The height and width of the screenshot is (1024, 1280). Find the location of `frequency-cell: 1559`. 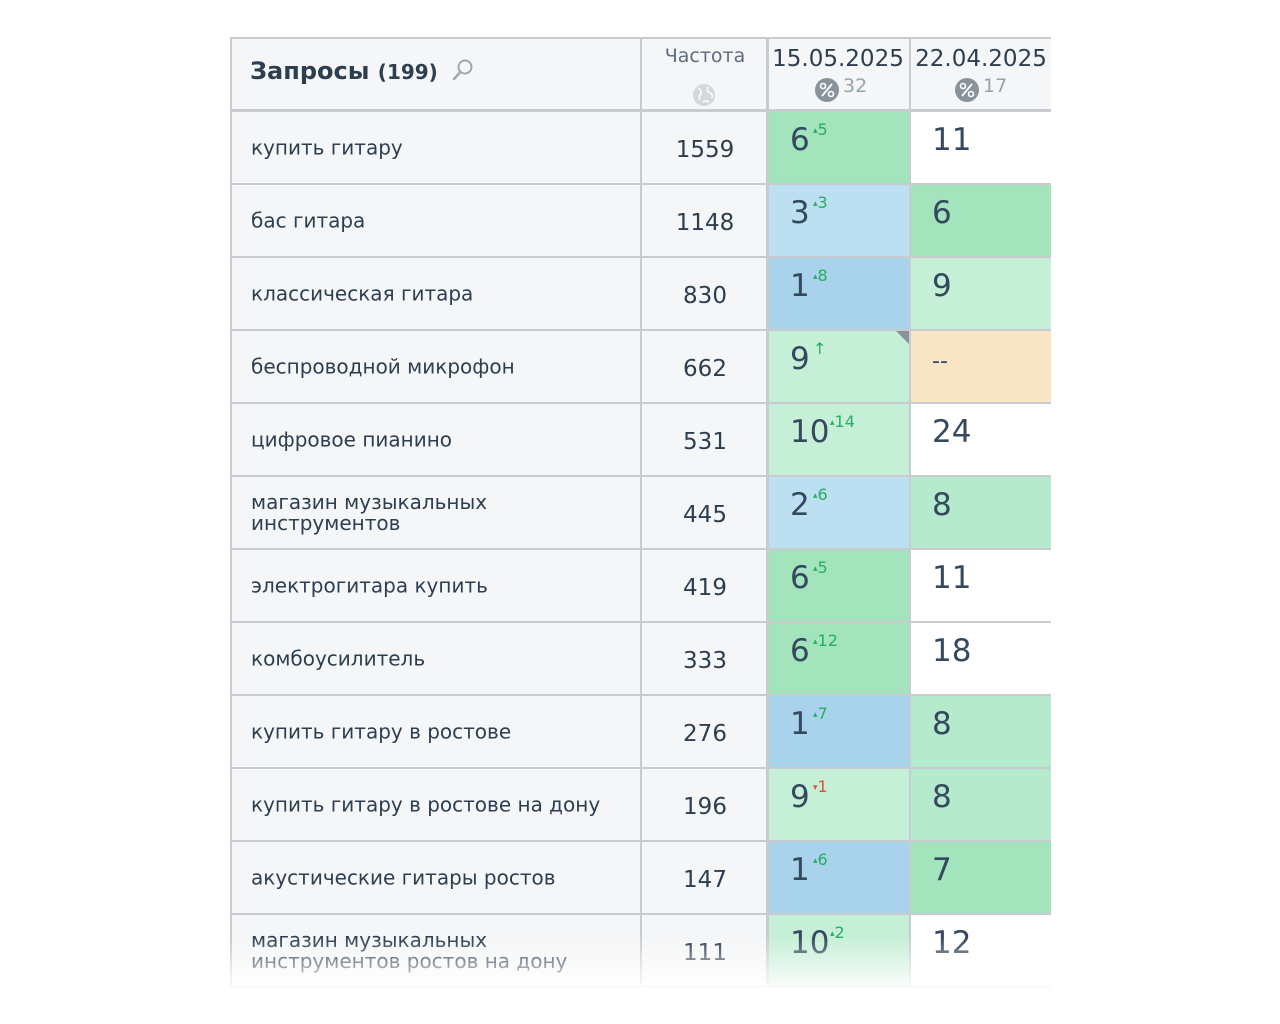

frequency-cell: 1559 is located at coordinates (705, 147).